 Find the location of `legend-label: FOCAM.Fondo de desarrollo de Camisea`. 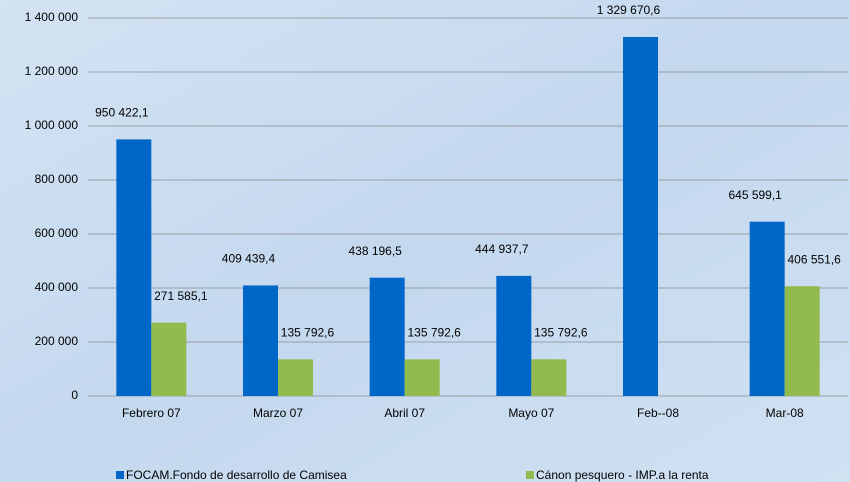

legend-label: FOCAM.Fondo de desarrollo de Camisea is located at coordinates (236, 475).